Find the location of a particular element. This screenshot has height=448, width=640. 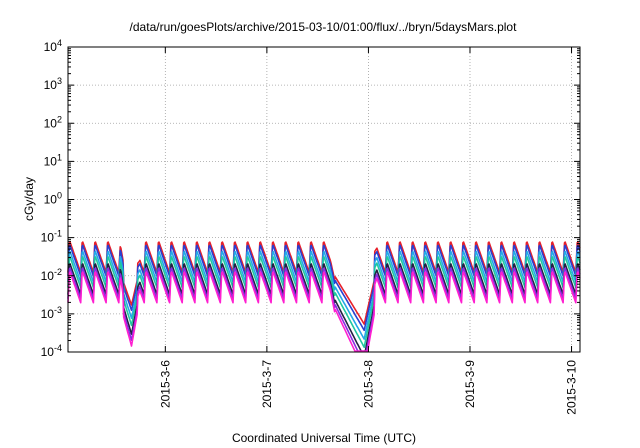

y-tick-label: 10⁻¹ is located at coordinates (51, 237).